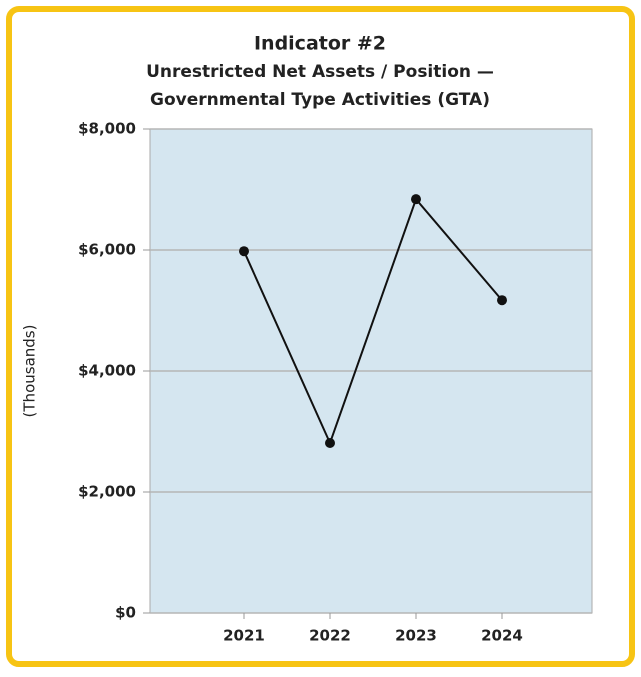 The image size is (641, 677). I want to click on x-tick-label: 2024, so click(502, 636).